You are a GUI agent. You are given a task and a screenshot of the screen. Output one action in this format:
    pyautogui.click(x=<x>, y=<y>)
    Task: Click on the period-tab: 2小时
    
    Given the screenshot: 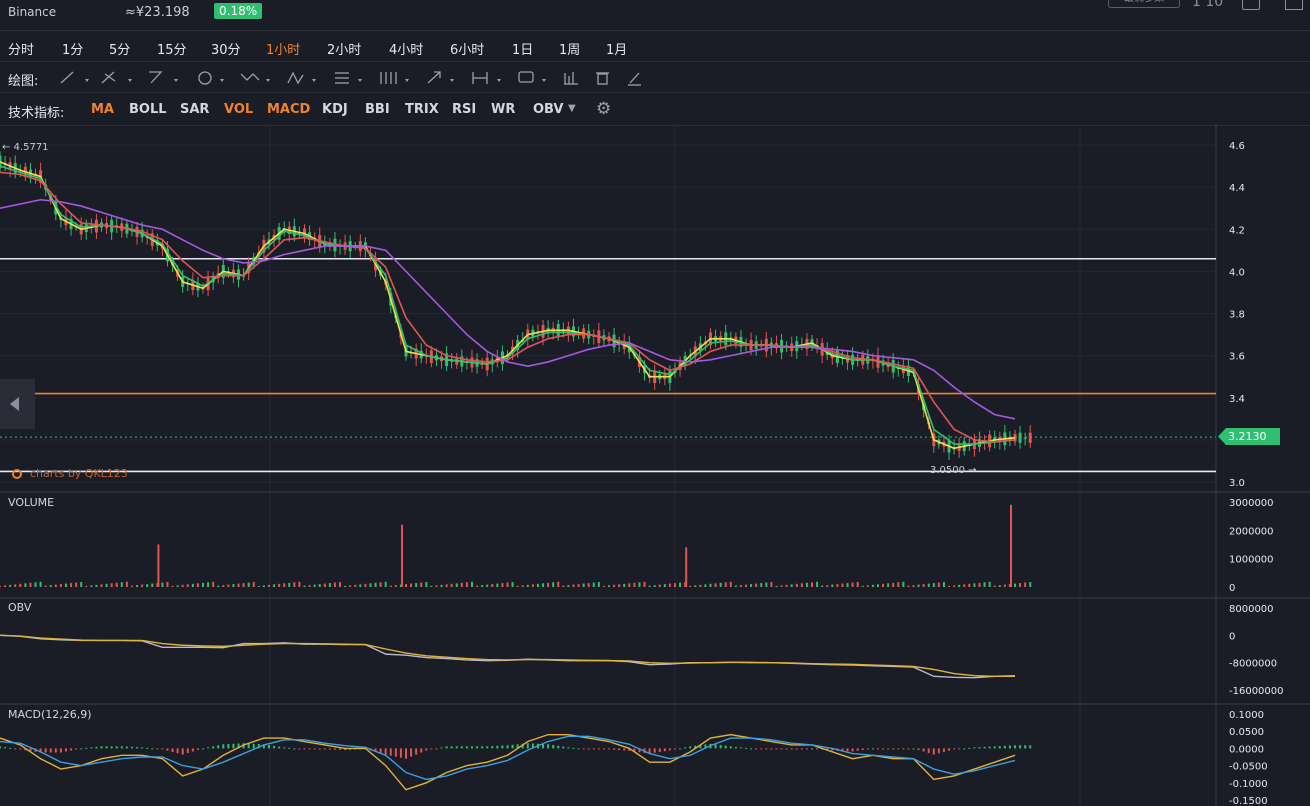 What is the action you would take?
    pyautogui.click(x=344, y=50)
    